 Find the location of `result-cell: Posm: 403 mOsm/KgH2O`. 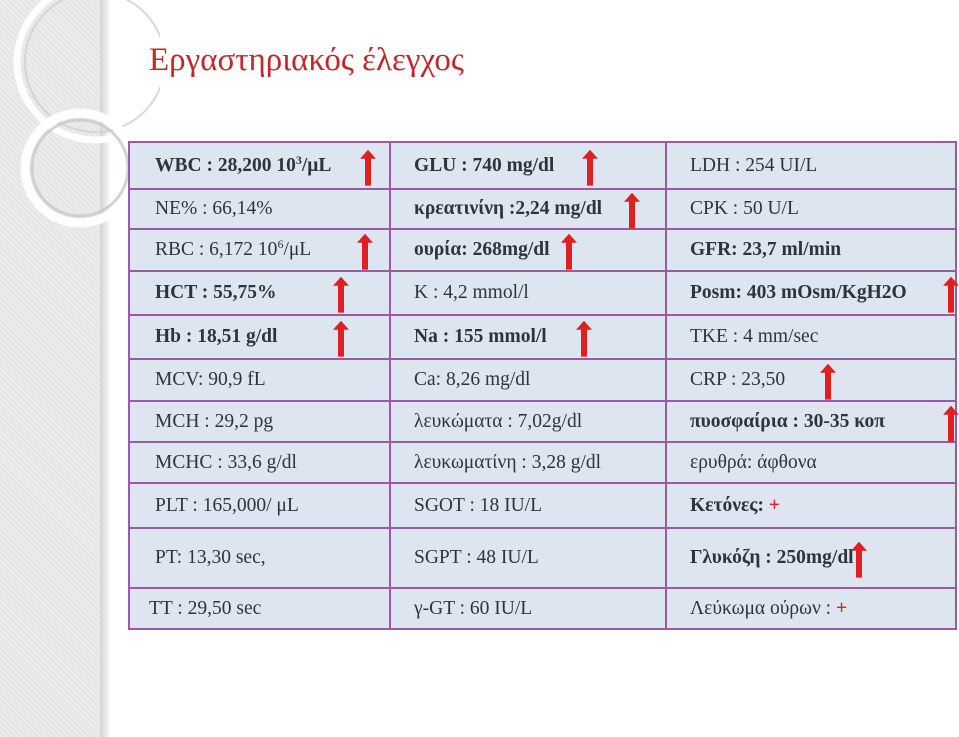

result-cell: Posm: 403 mOsm/KgH2O is located at coordinates (812, 293).